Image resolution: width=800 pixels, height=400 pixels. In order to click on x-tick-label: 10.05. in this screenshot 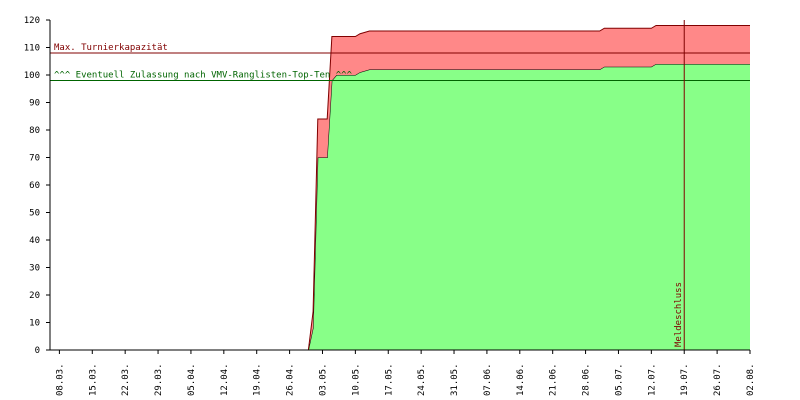, I will do `click(356, 379)`.